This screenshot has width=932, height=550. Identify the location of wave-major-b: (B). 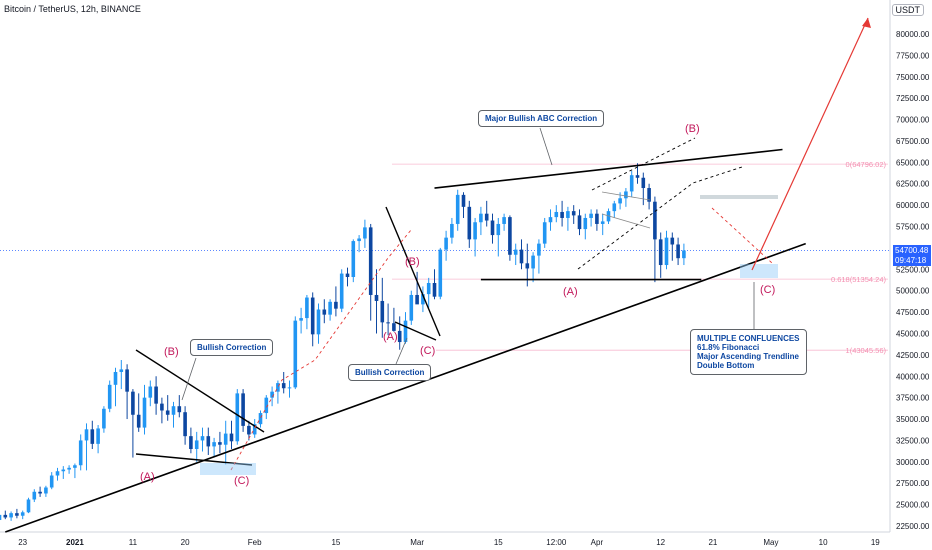
(692, 129).